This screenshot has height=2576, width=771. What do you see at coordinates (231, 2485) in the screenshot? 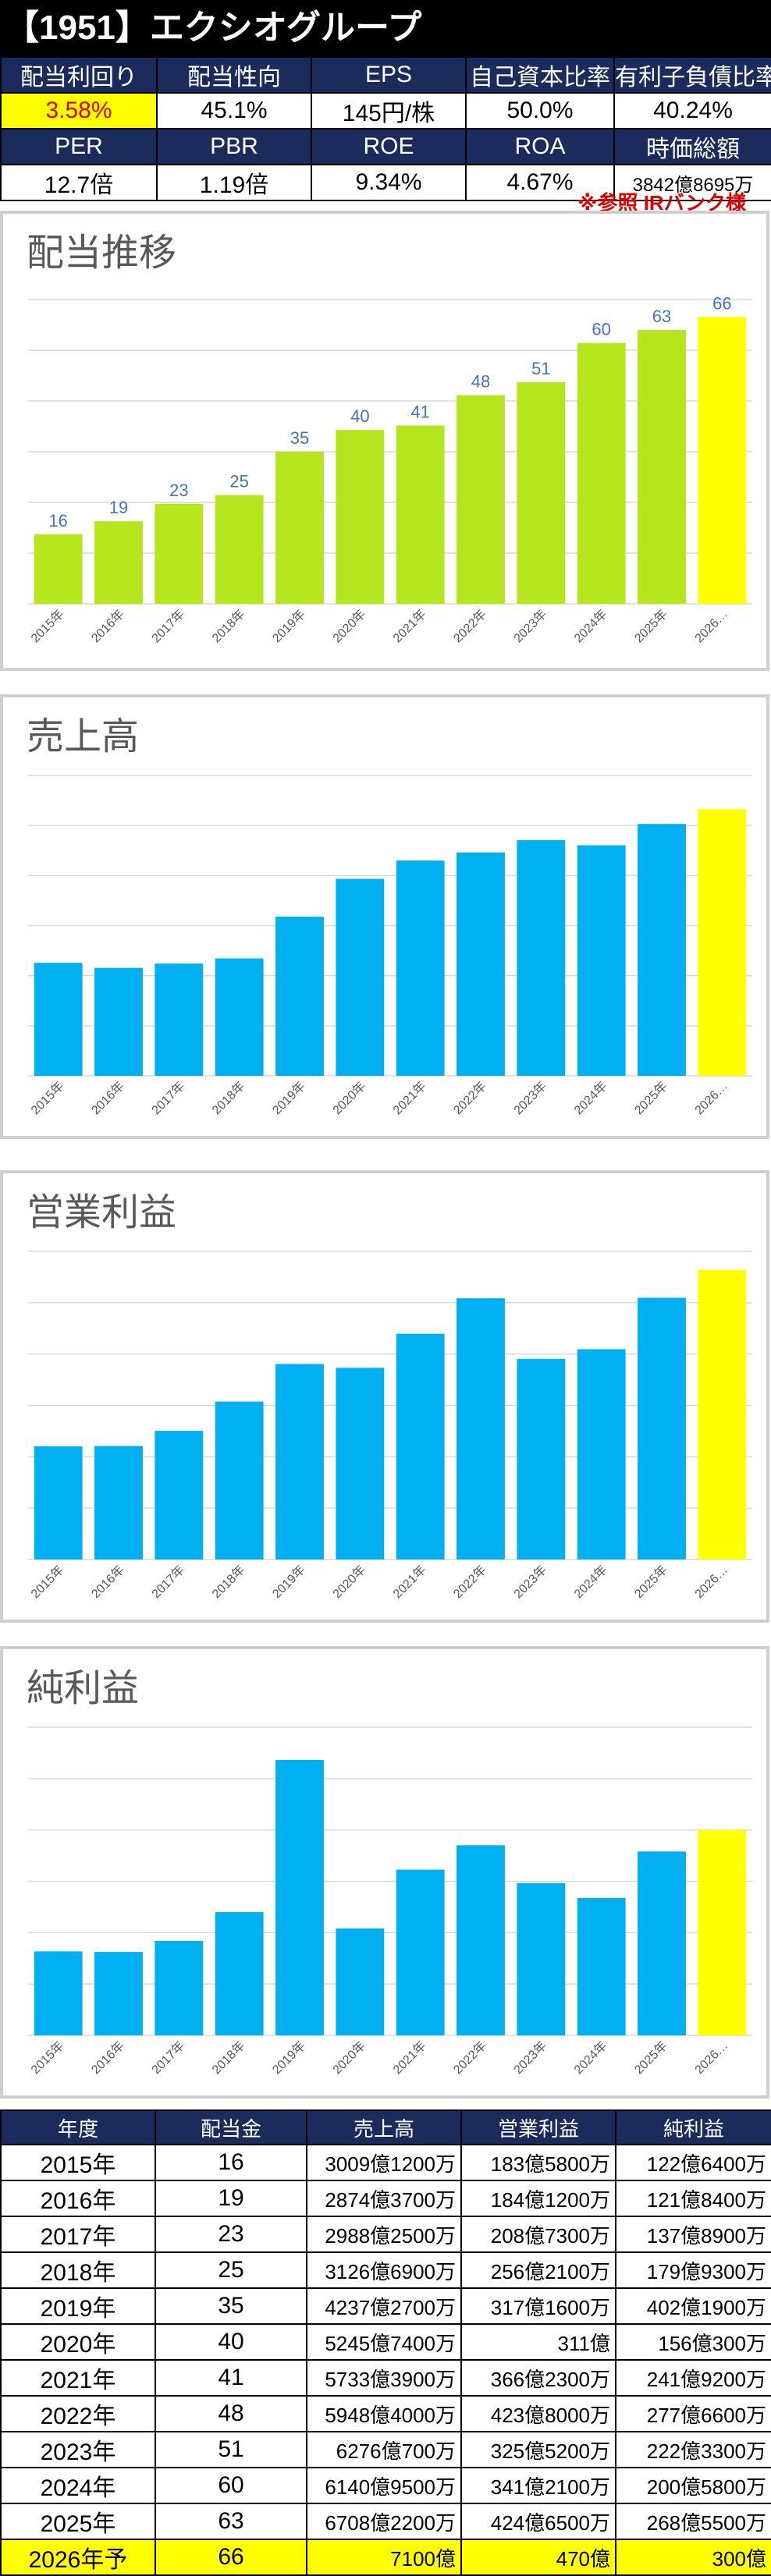
I see `table-cell: 60` at bounding box center [231, 2485].